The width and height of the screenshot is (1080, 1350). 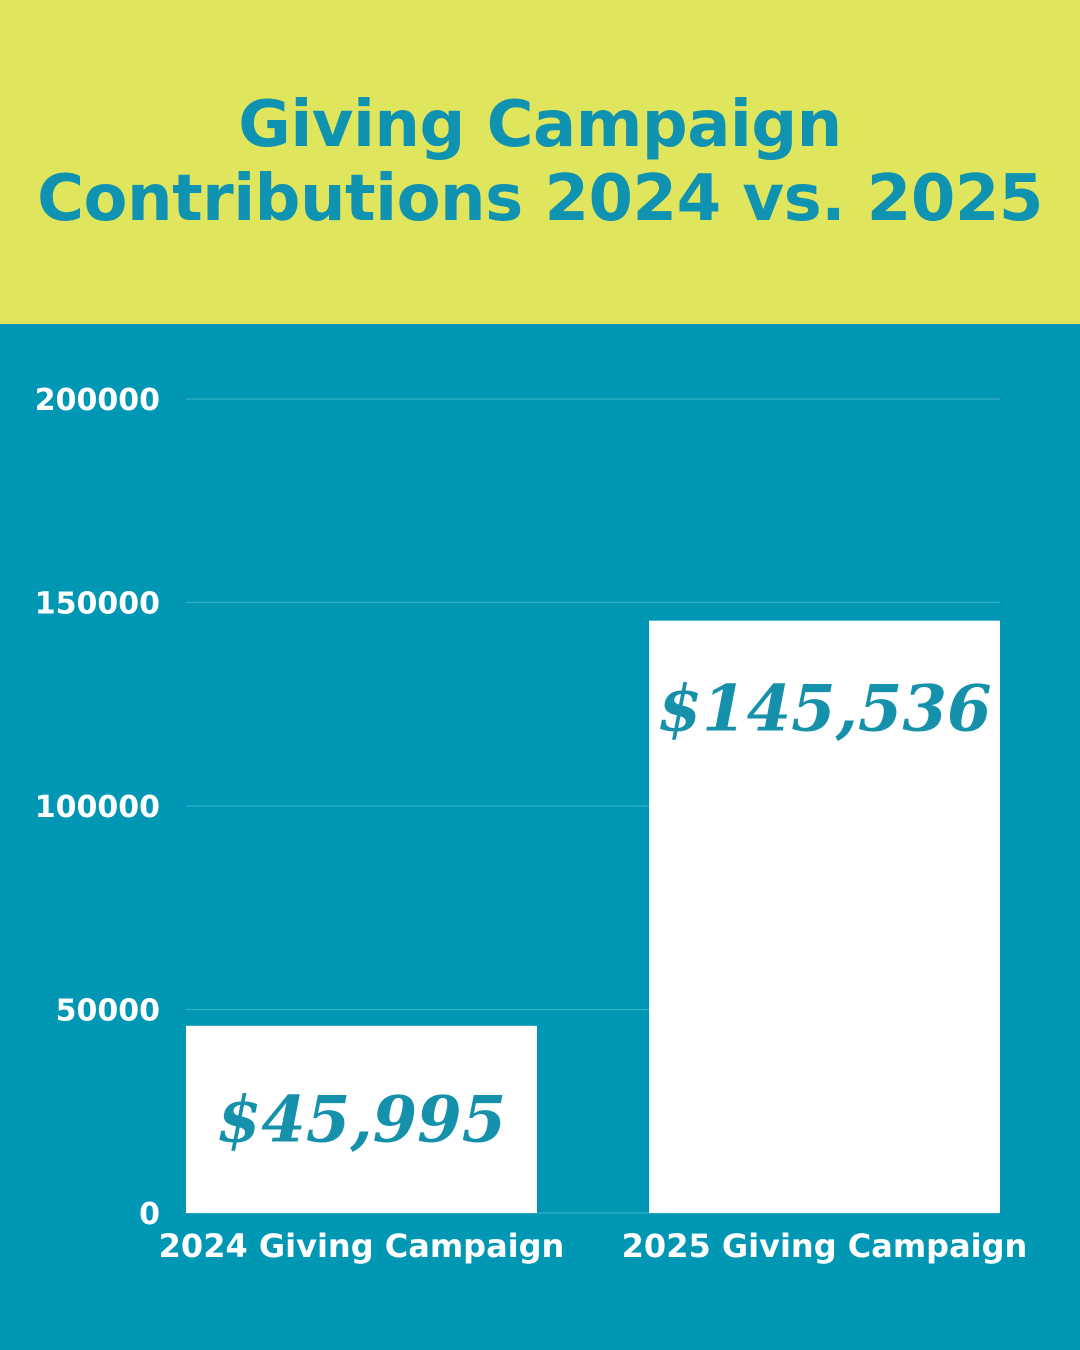 I want to click on bar-value-label: $45,995, so click(x=361, y=1119).